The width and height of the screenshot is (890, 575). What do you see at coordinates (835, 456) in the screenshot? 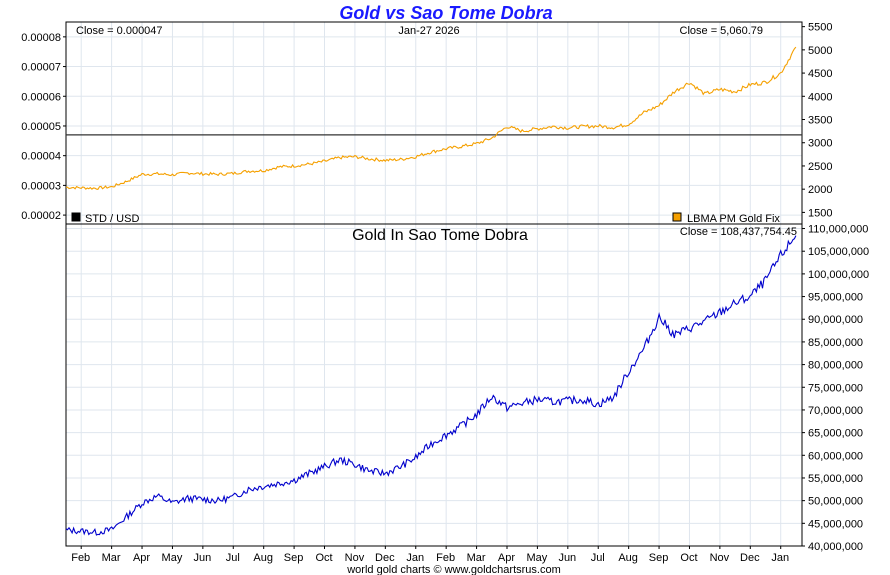
I see `y-bottom-tick-label: 60,000,000` at bounding box center [835, 456].